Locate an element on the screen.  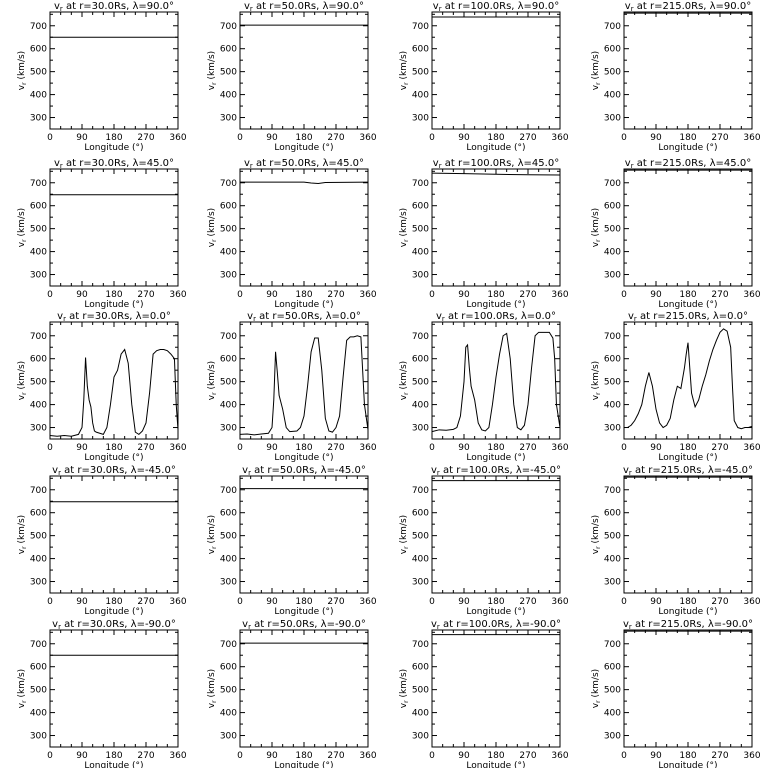
panel-title-rest: at r=100.0Rs, λ=-45.0° is located at coordinates (500, 470).